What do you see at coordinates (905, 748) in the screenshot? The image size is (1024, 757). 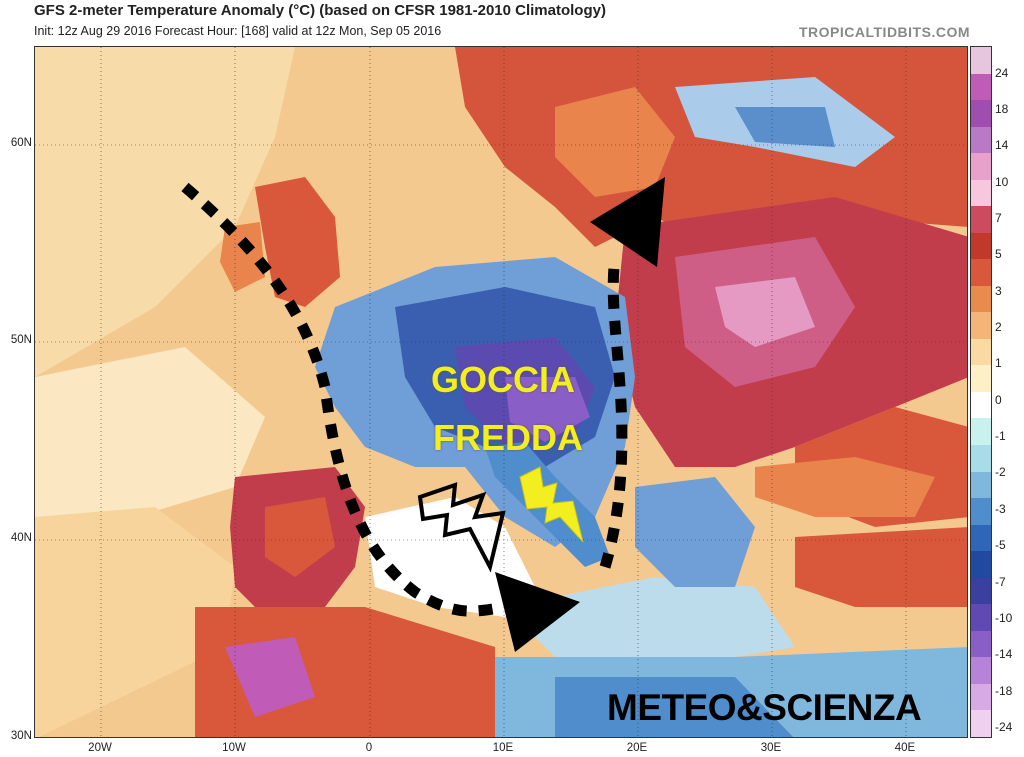 I see `lon-label-40e: 40E` at bounding box center [905, 748].